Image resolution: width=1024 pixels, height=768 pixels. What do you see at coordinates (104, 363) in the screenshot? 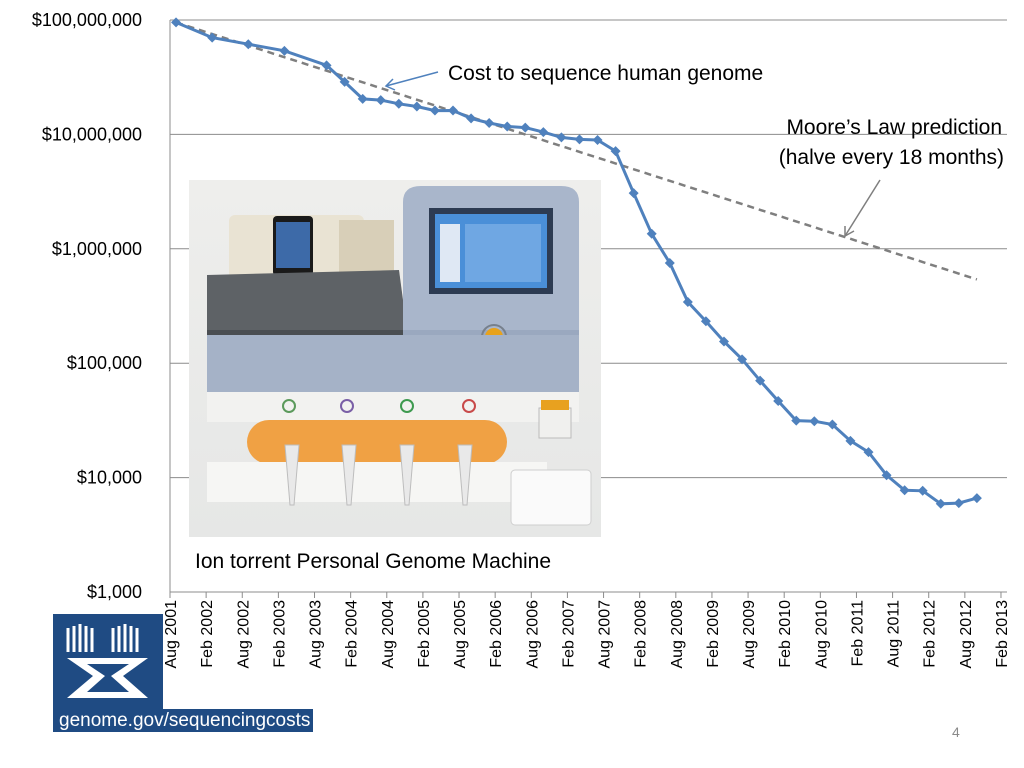
I see `y-tick-label: $100,000` at bounding box center [104, 363].